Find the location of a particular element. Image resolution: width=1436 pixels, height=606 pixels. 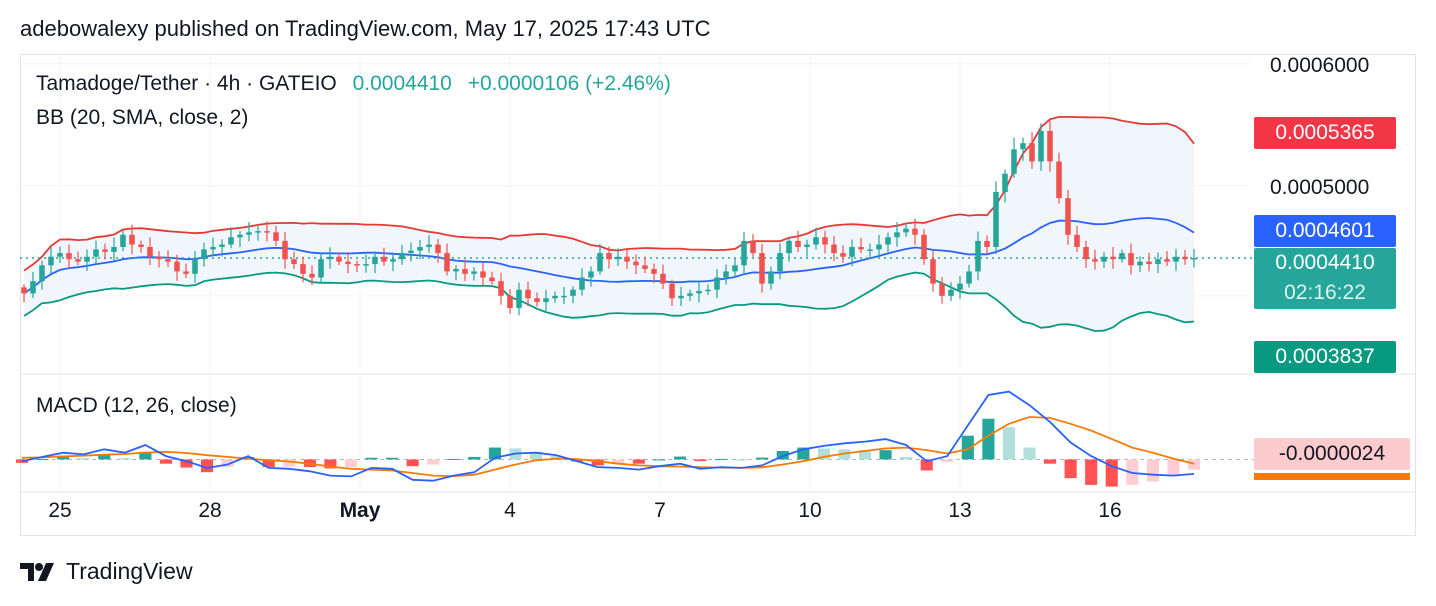

brand-label: TradingView is located at coordinates (129, 571).